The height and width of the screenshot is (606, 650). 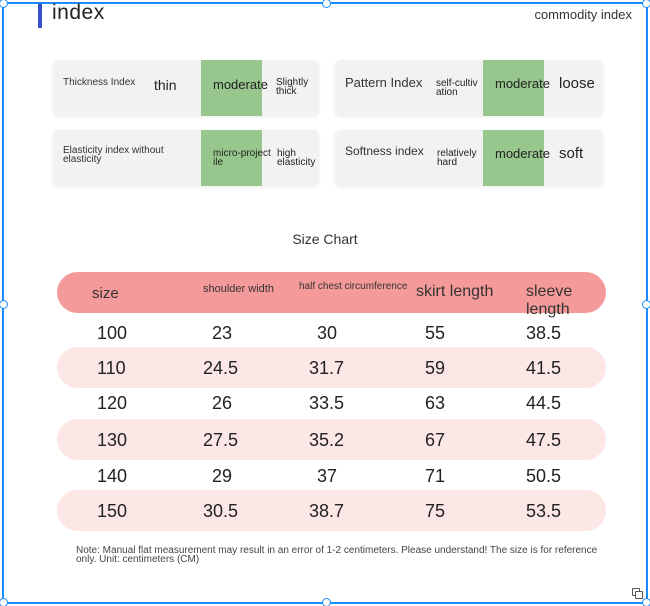 I want to click on table-row: 120 26 33.5 63 44.5, so click(x=331, y=402).